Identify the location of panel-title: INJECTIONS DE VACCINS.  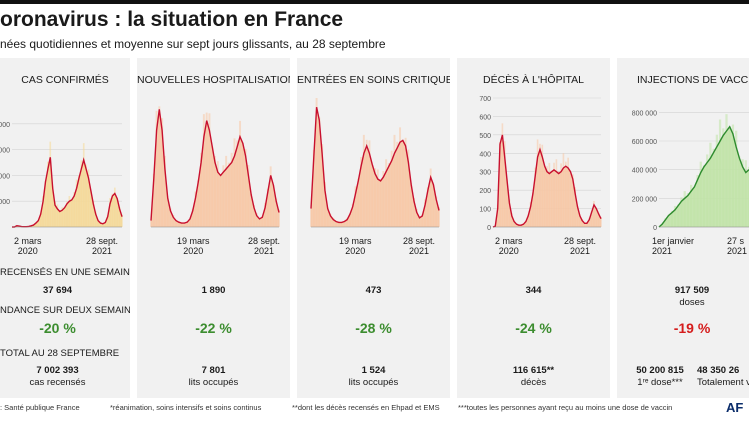
(693, 80).